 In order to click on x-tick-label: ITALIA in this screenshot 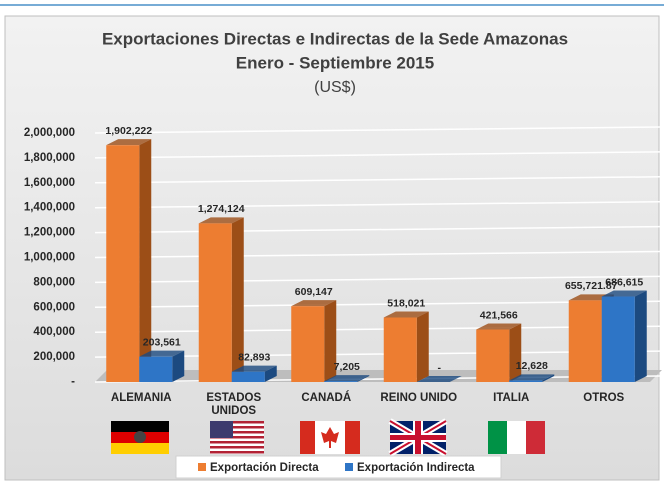, I will do `click(511, 398)`.